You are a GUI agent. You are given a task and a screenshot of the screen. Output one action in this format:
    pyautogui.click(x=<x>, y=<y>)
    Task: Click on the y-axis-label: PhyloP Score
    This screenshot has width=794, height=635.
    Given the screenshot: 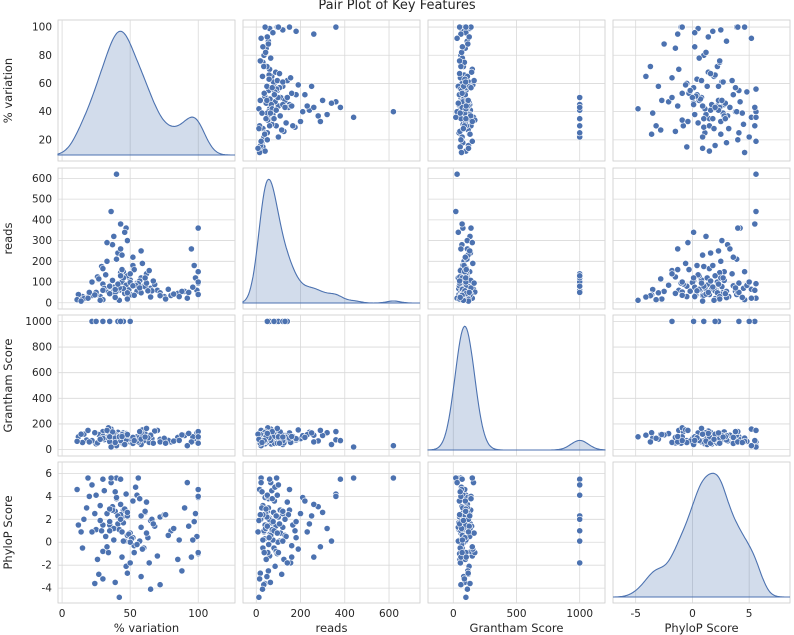 What is the action you would take?
    pyautogui.click(x=8, y=532)
    